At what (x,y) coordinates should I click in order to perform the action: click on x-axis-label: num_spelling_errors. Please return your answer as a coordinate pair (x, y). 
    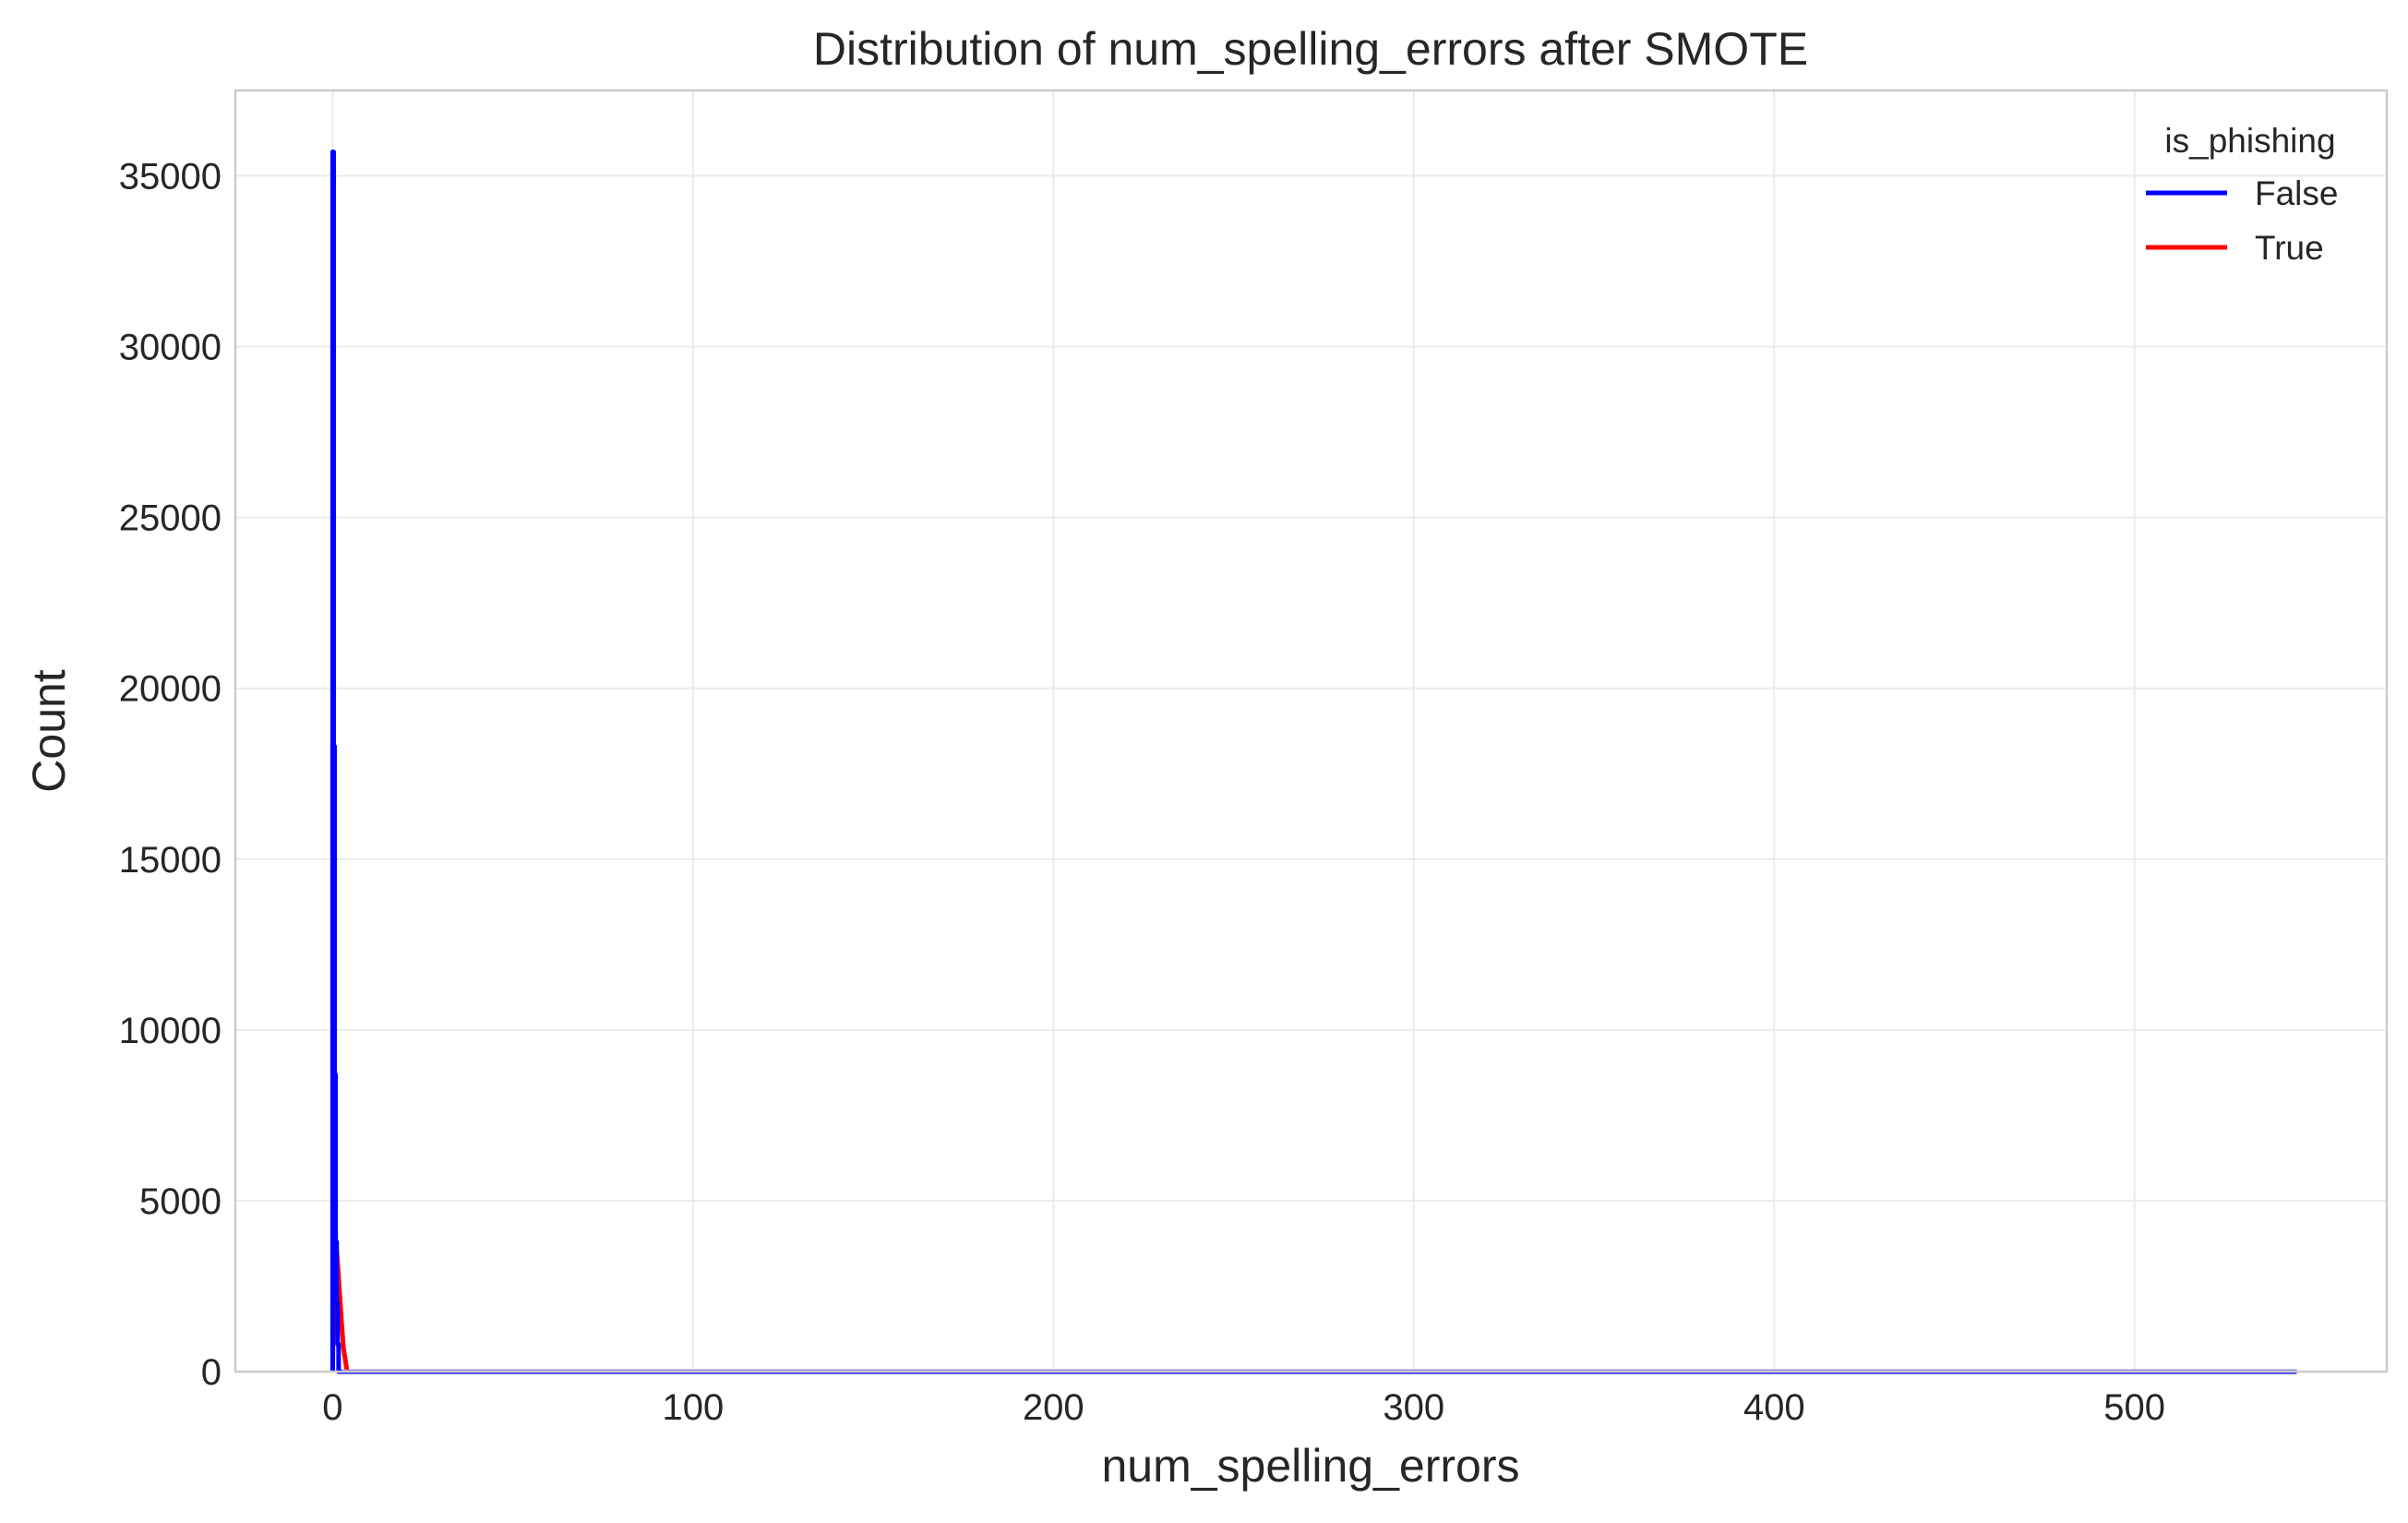
    Looking at the image, I should click on (1310, 1466).